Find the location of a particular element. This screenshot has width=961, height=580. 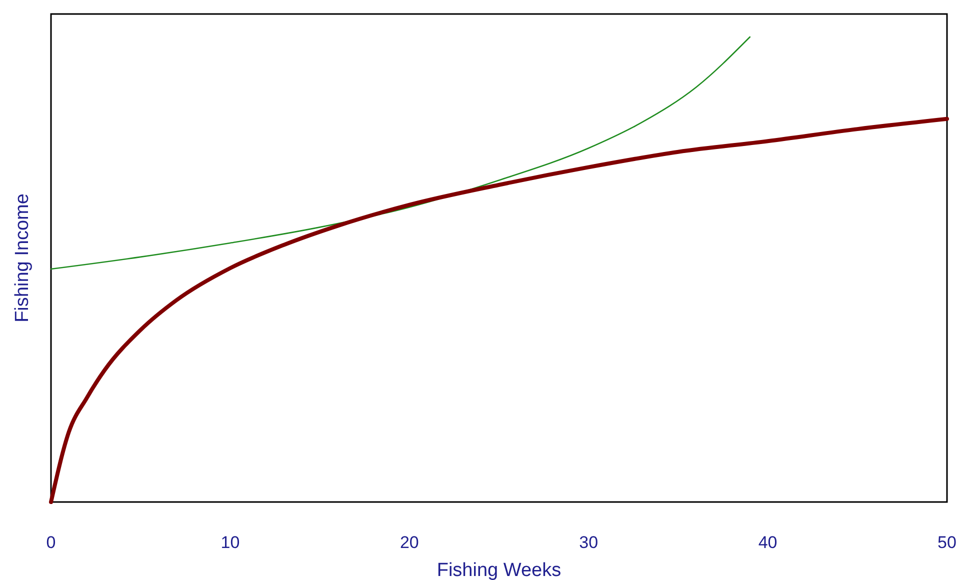

x-tick-label: 30 is located at coordinates (588, 542).